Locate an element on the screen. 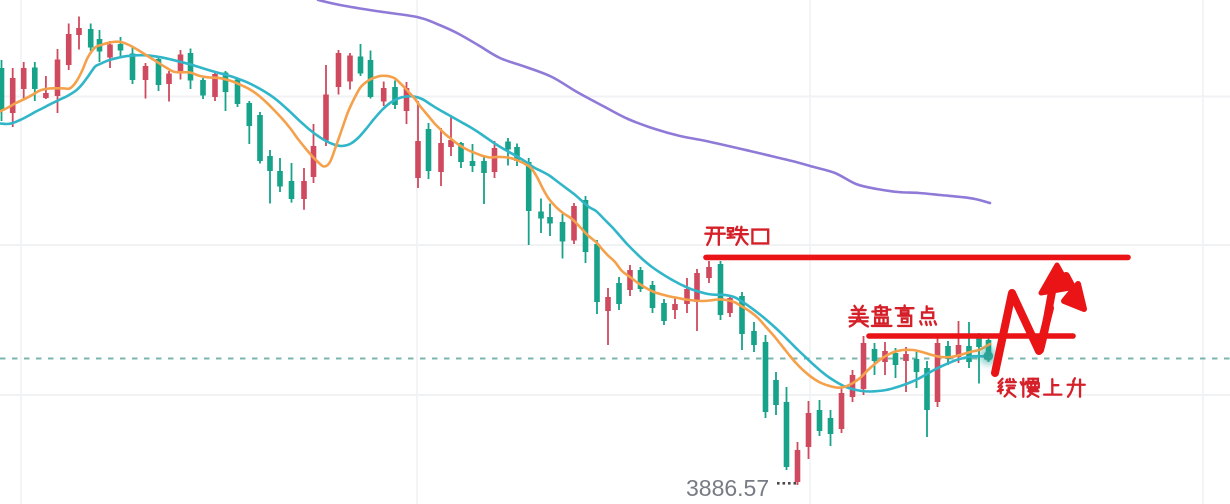  svg-text: 3886.57 is located at coordinates (727, 488).